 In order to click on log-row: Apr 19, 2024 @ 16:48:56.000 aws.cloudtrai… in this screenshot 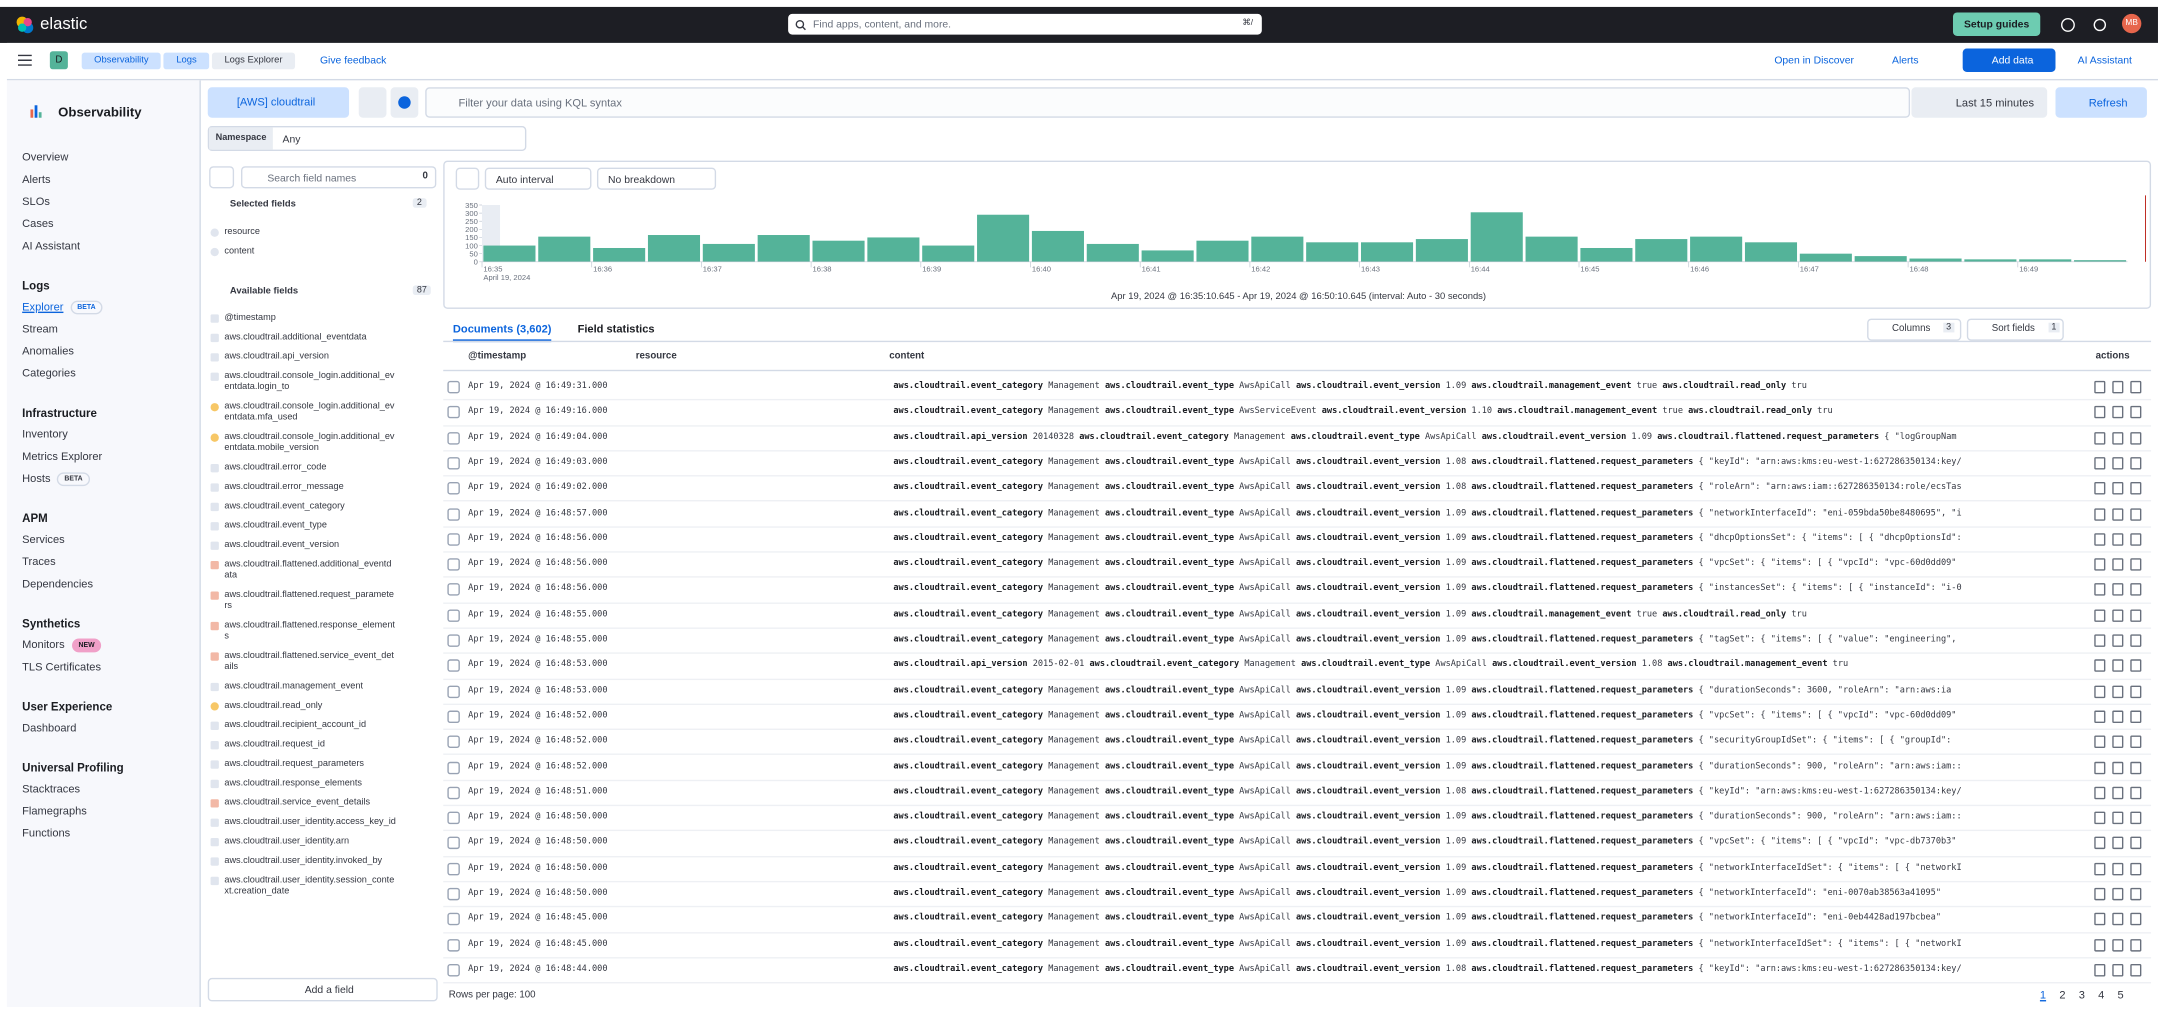, I will do `click(1297, 590)`.